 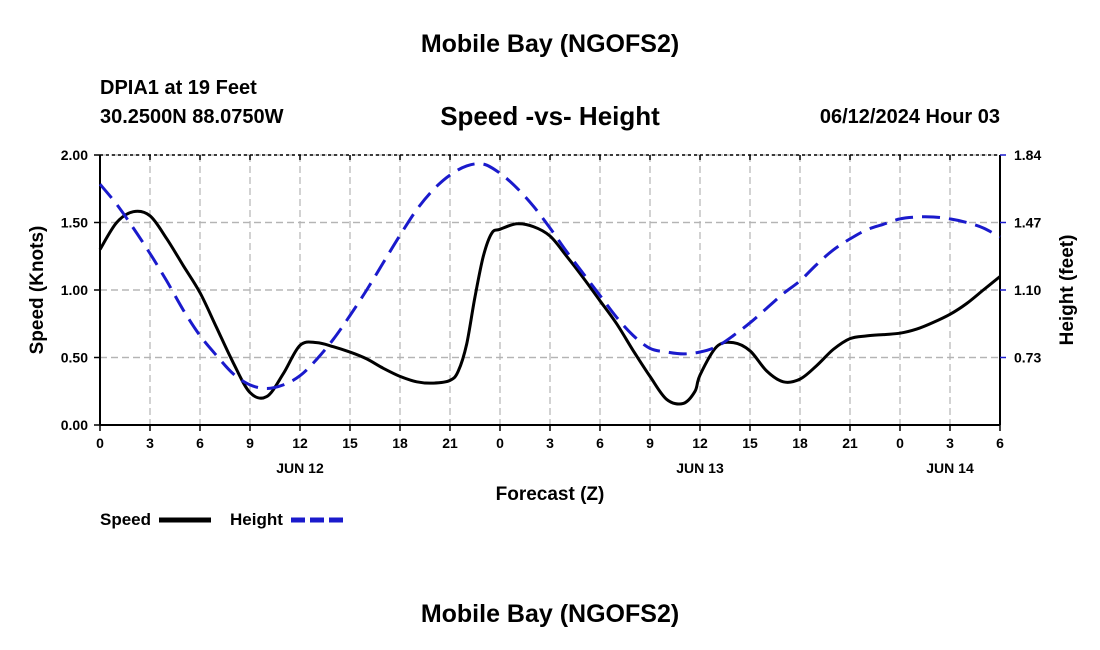 What do you see at coordinates (74, 155) in the screenshot?
I see `y-tick-label: 2.00` at bounding box center [74, 155].